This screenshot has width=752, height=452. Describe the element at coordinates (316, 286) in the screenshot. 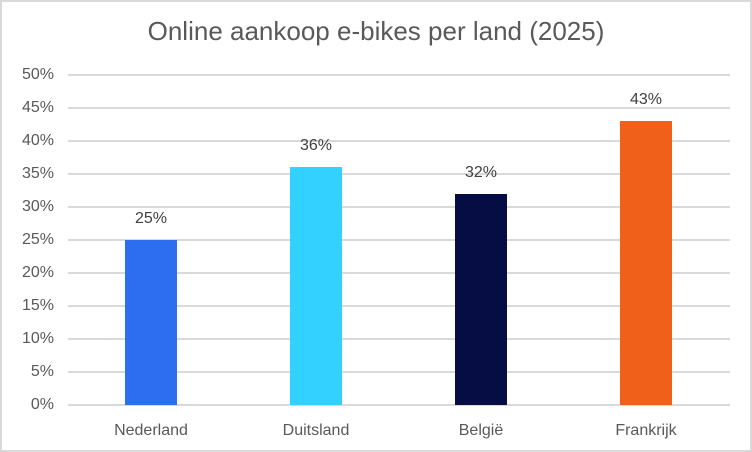

I see `bar-duitsland` at that location.